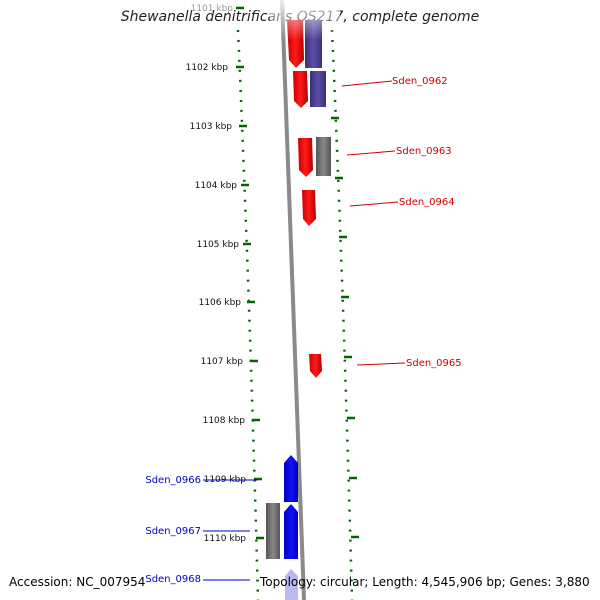 The height and width of the screenshot is (600, 600). I want to click on gene-label-sden-0965: Sden_0965, so click(434, 363).